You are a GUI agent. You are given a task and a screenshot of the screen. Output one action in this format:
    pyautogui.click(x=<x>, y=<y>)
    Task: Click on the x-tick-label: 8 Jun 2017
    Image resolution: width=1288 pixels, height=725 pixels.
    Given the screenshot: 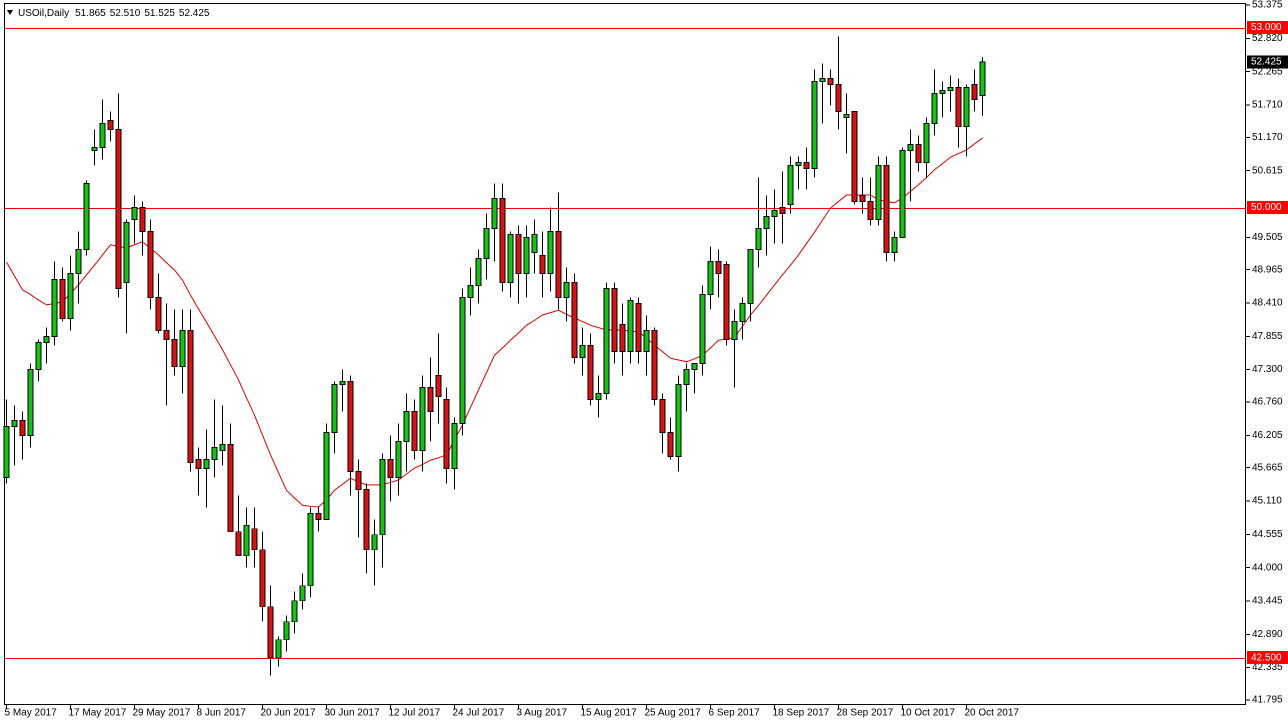 What is the action you would take?
    pyautogui.click(x=222, y=713)
    